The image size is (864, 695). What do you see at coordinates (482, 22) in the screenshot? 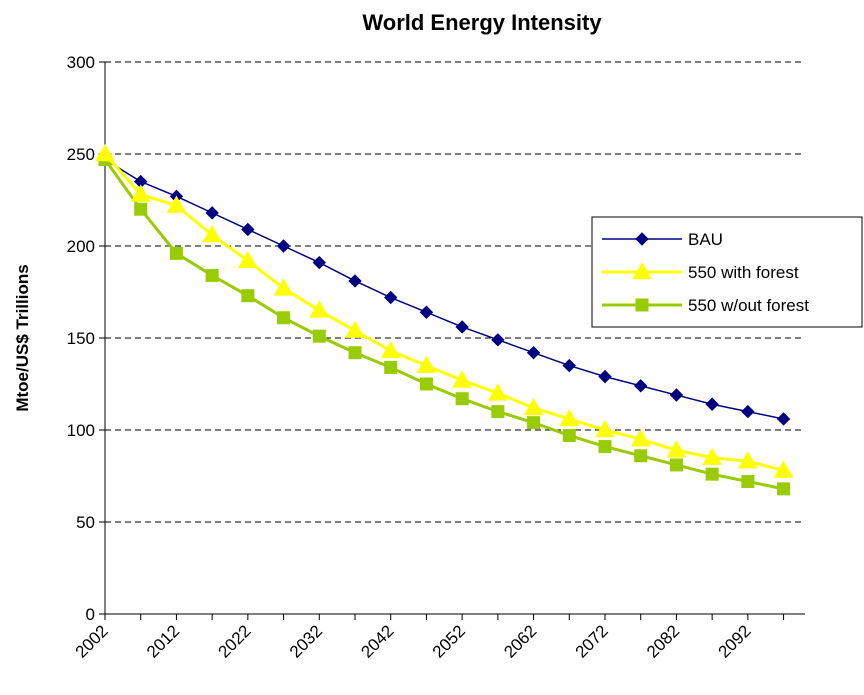
I see `chart-title: World Energy Intensity` at bounding box center [482, 22].